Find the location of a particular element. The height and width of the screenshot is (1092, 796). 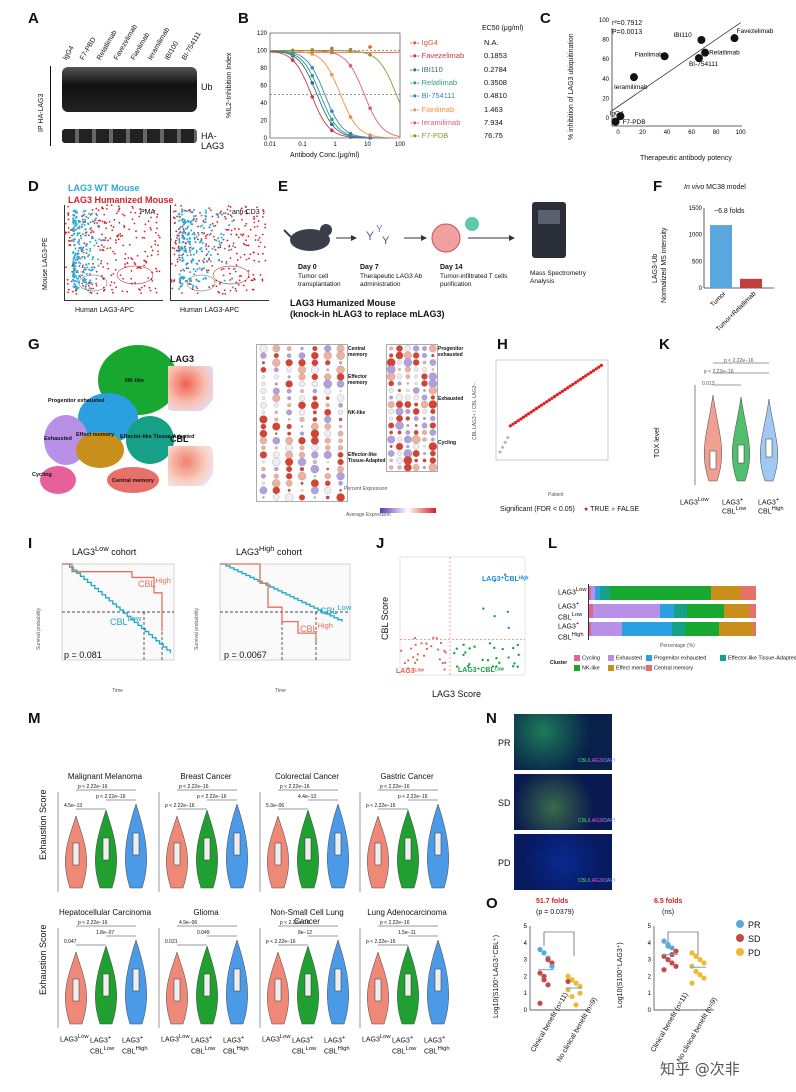

k-g2b: CBL is located at coordinates (729, 512).